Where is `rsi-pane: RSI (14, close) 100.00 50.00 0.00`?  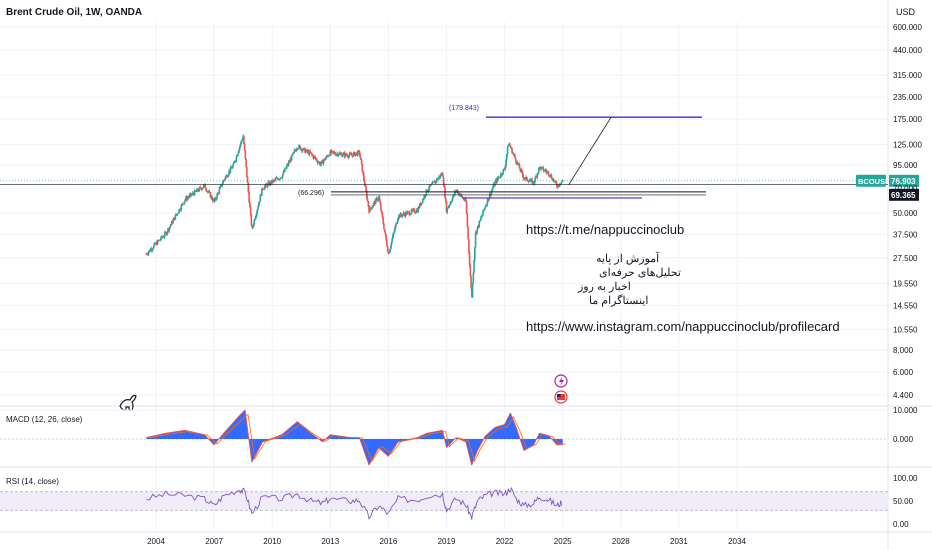
rsi-pane: RSI (14, close) 100.00 50.00 0.00 is located at coordinates (459, 501).